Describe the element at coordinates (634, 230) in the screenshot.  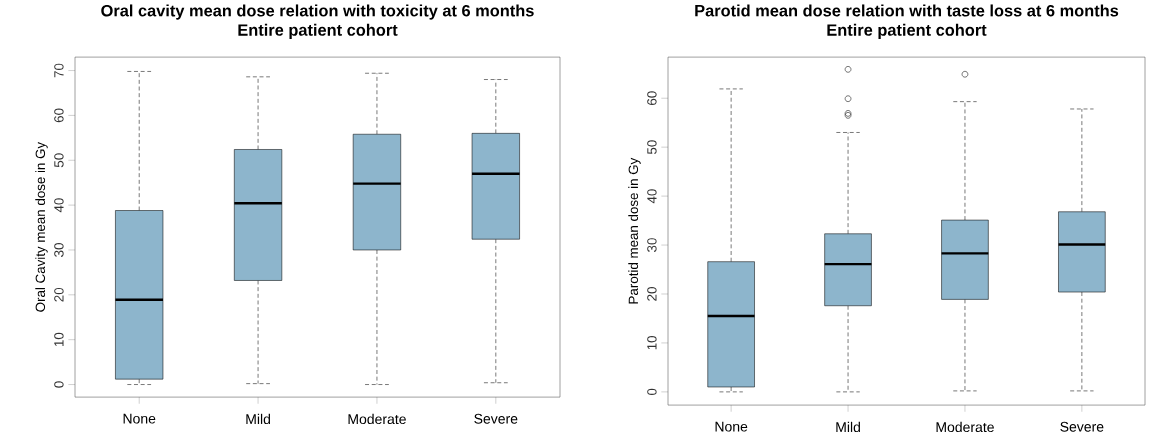
I see `y-axis-title: Parotid mean dose in Gy` at that location.